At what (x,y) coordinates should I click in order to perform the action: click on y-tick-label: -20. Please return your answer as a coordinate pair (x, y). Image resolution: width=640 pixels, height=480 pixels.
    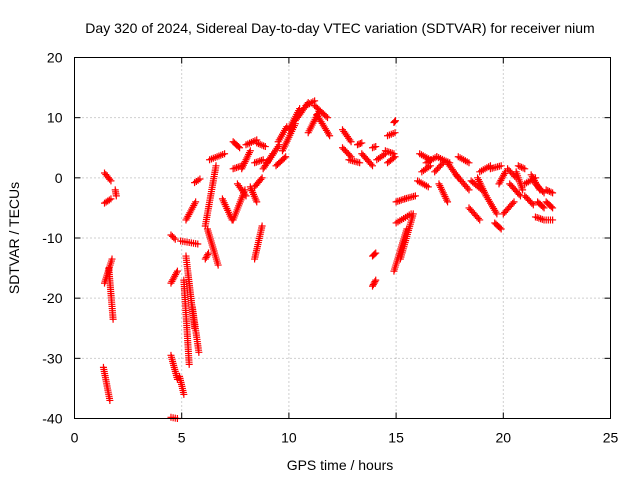
    Looking at the image, I should click on (52, 298).